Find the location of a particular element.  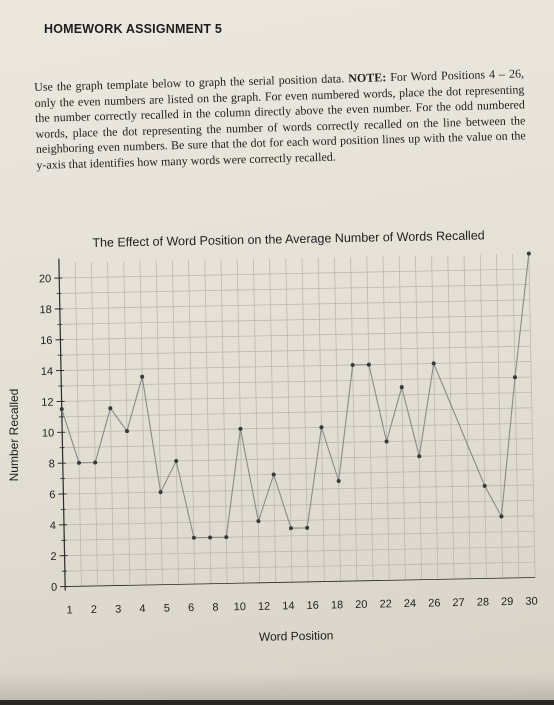

y-tick-label: 20 is located at coordinates (45, 279).